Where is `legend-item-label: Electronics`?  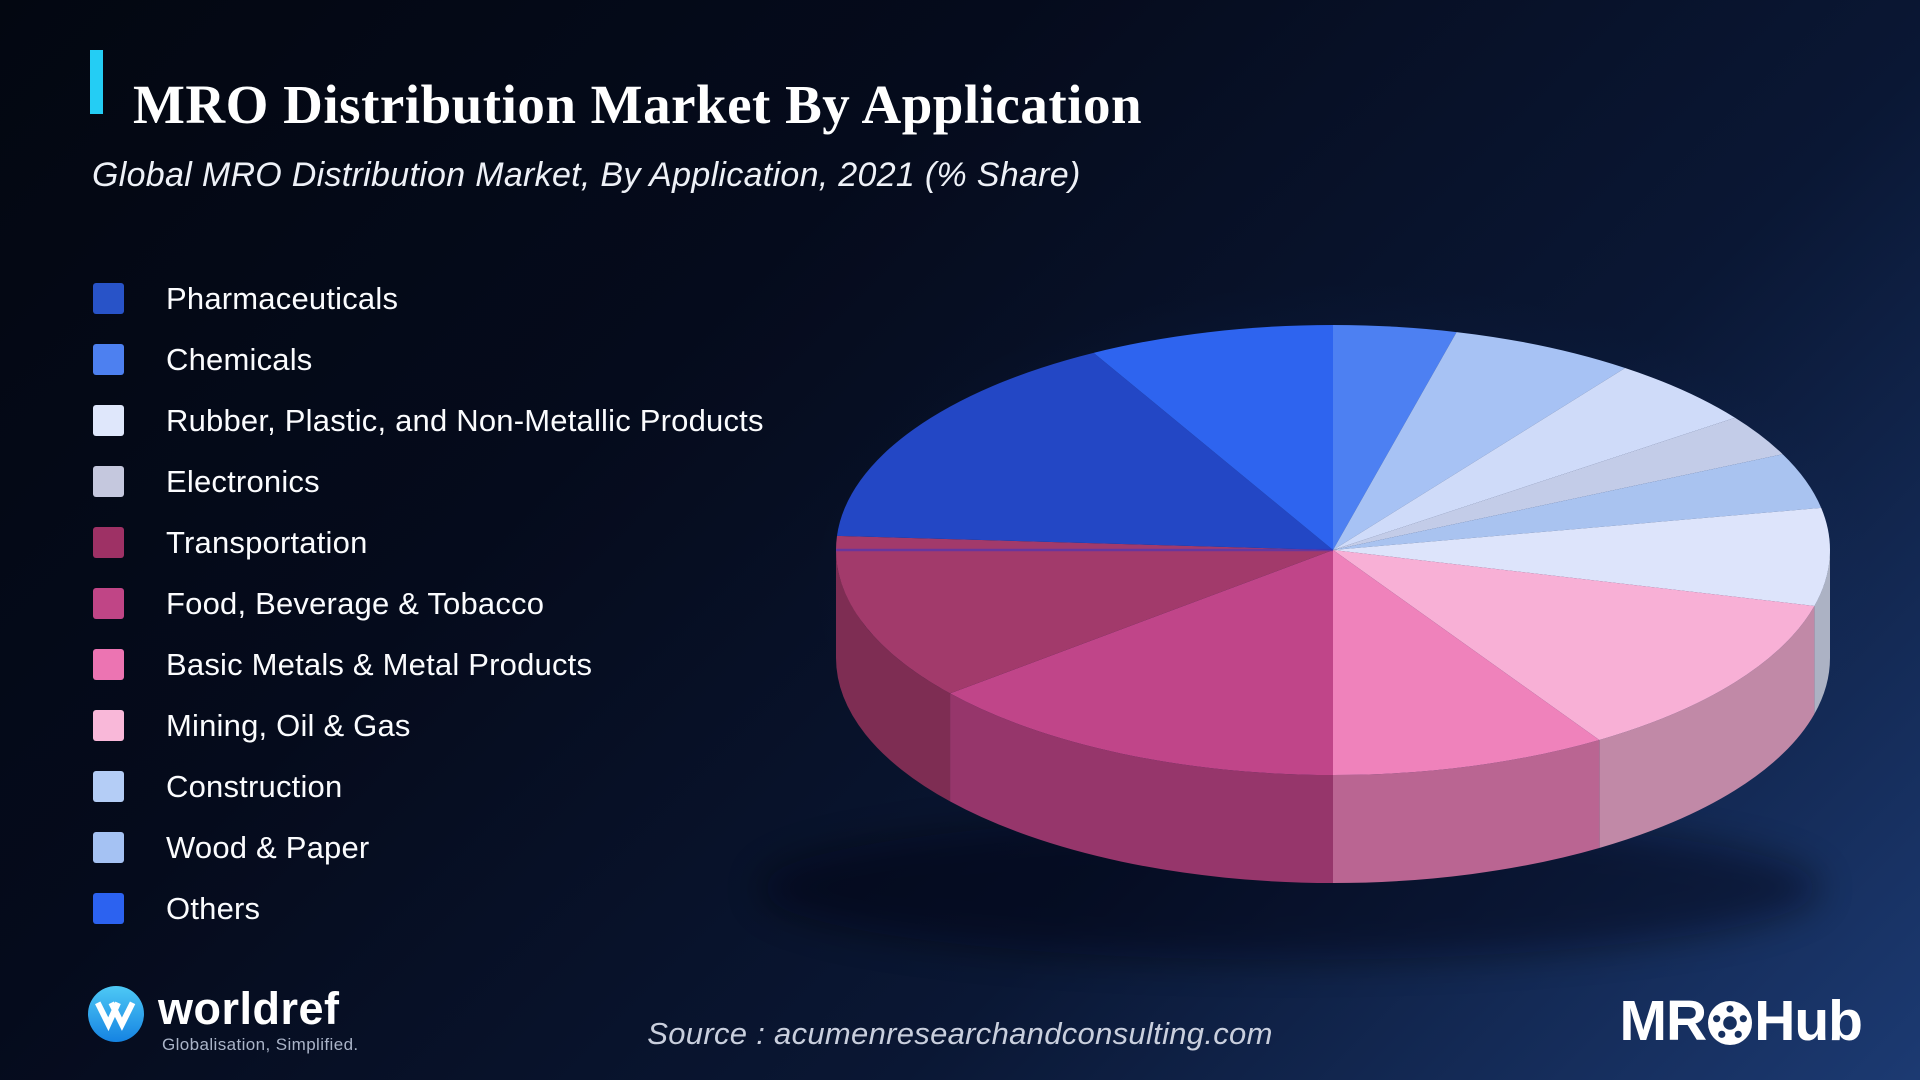
legend-item-label: Electronics is located at coordinates (243, 481).